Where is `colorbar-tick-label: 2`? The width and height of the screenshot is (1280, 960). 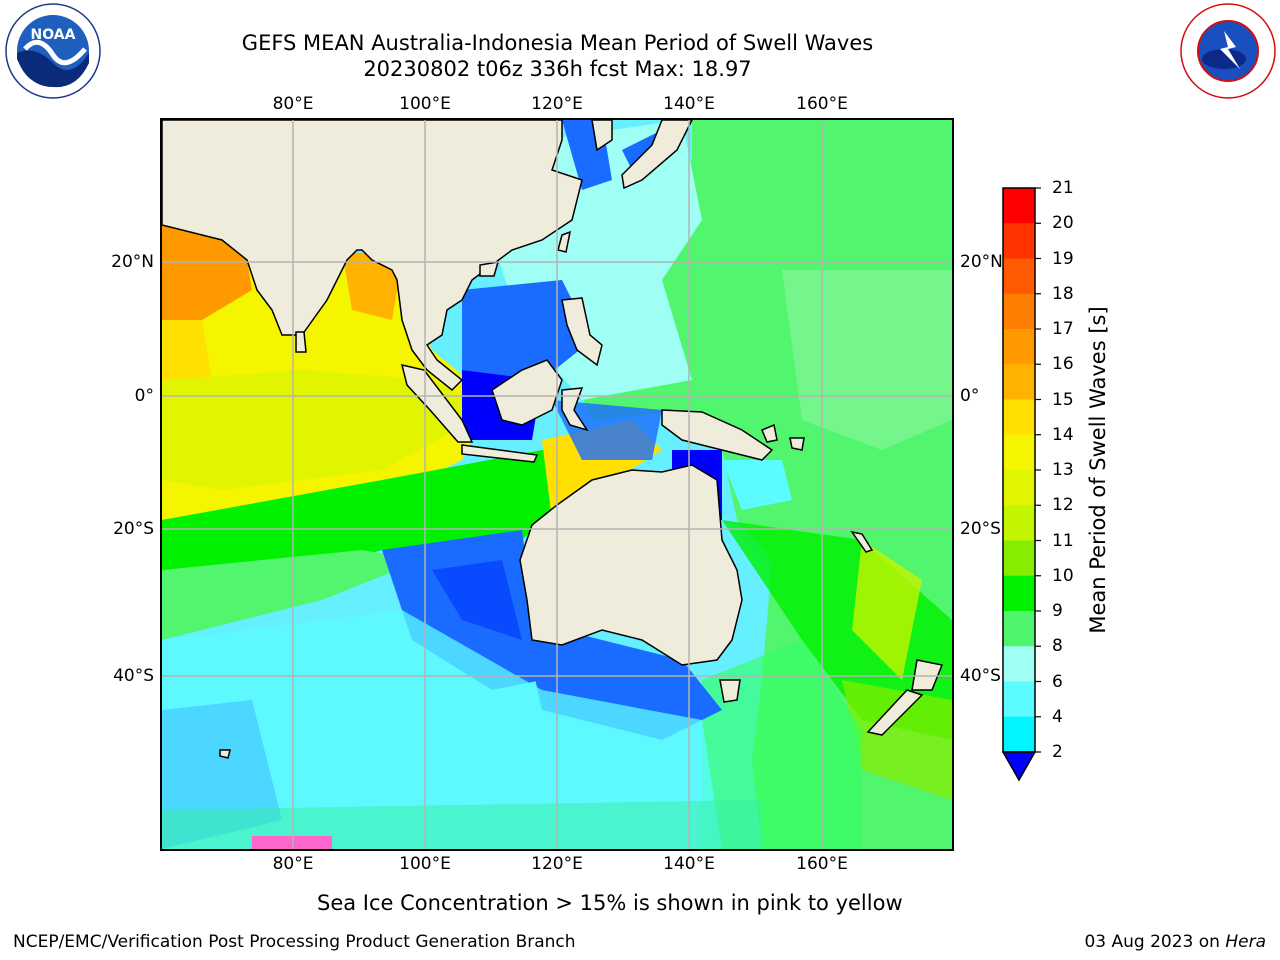 colorbar-tick-label: 2 is located at coordinates (1057, 752).